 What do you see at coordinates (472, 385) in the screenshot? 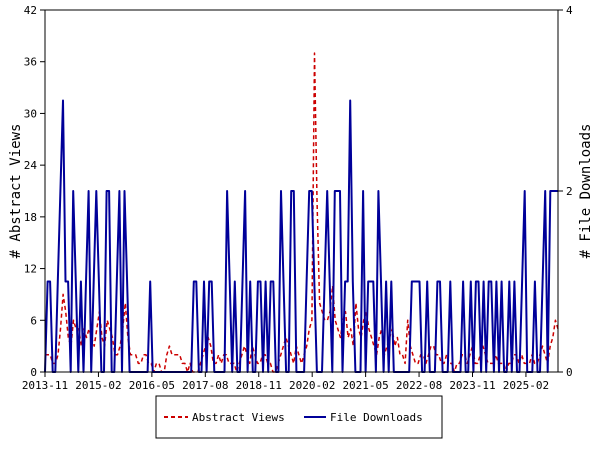
I see `x-tick-label: 2023-11` at bounding box center [472, 385].